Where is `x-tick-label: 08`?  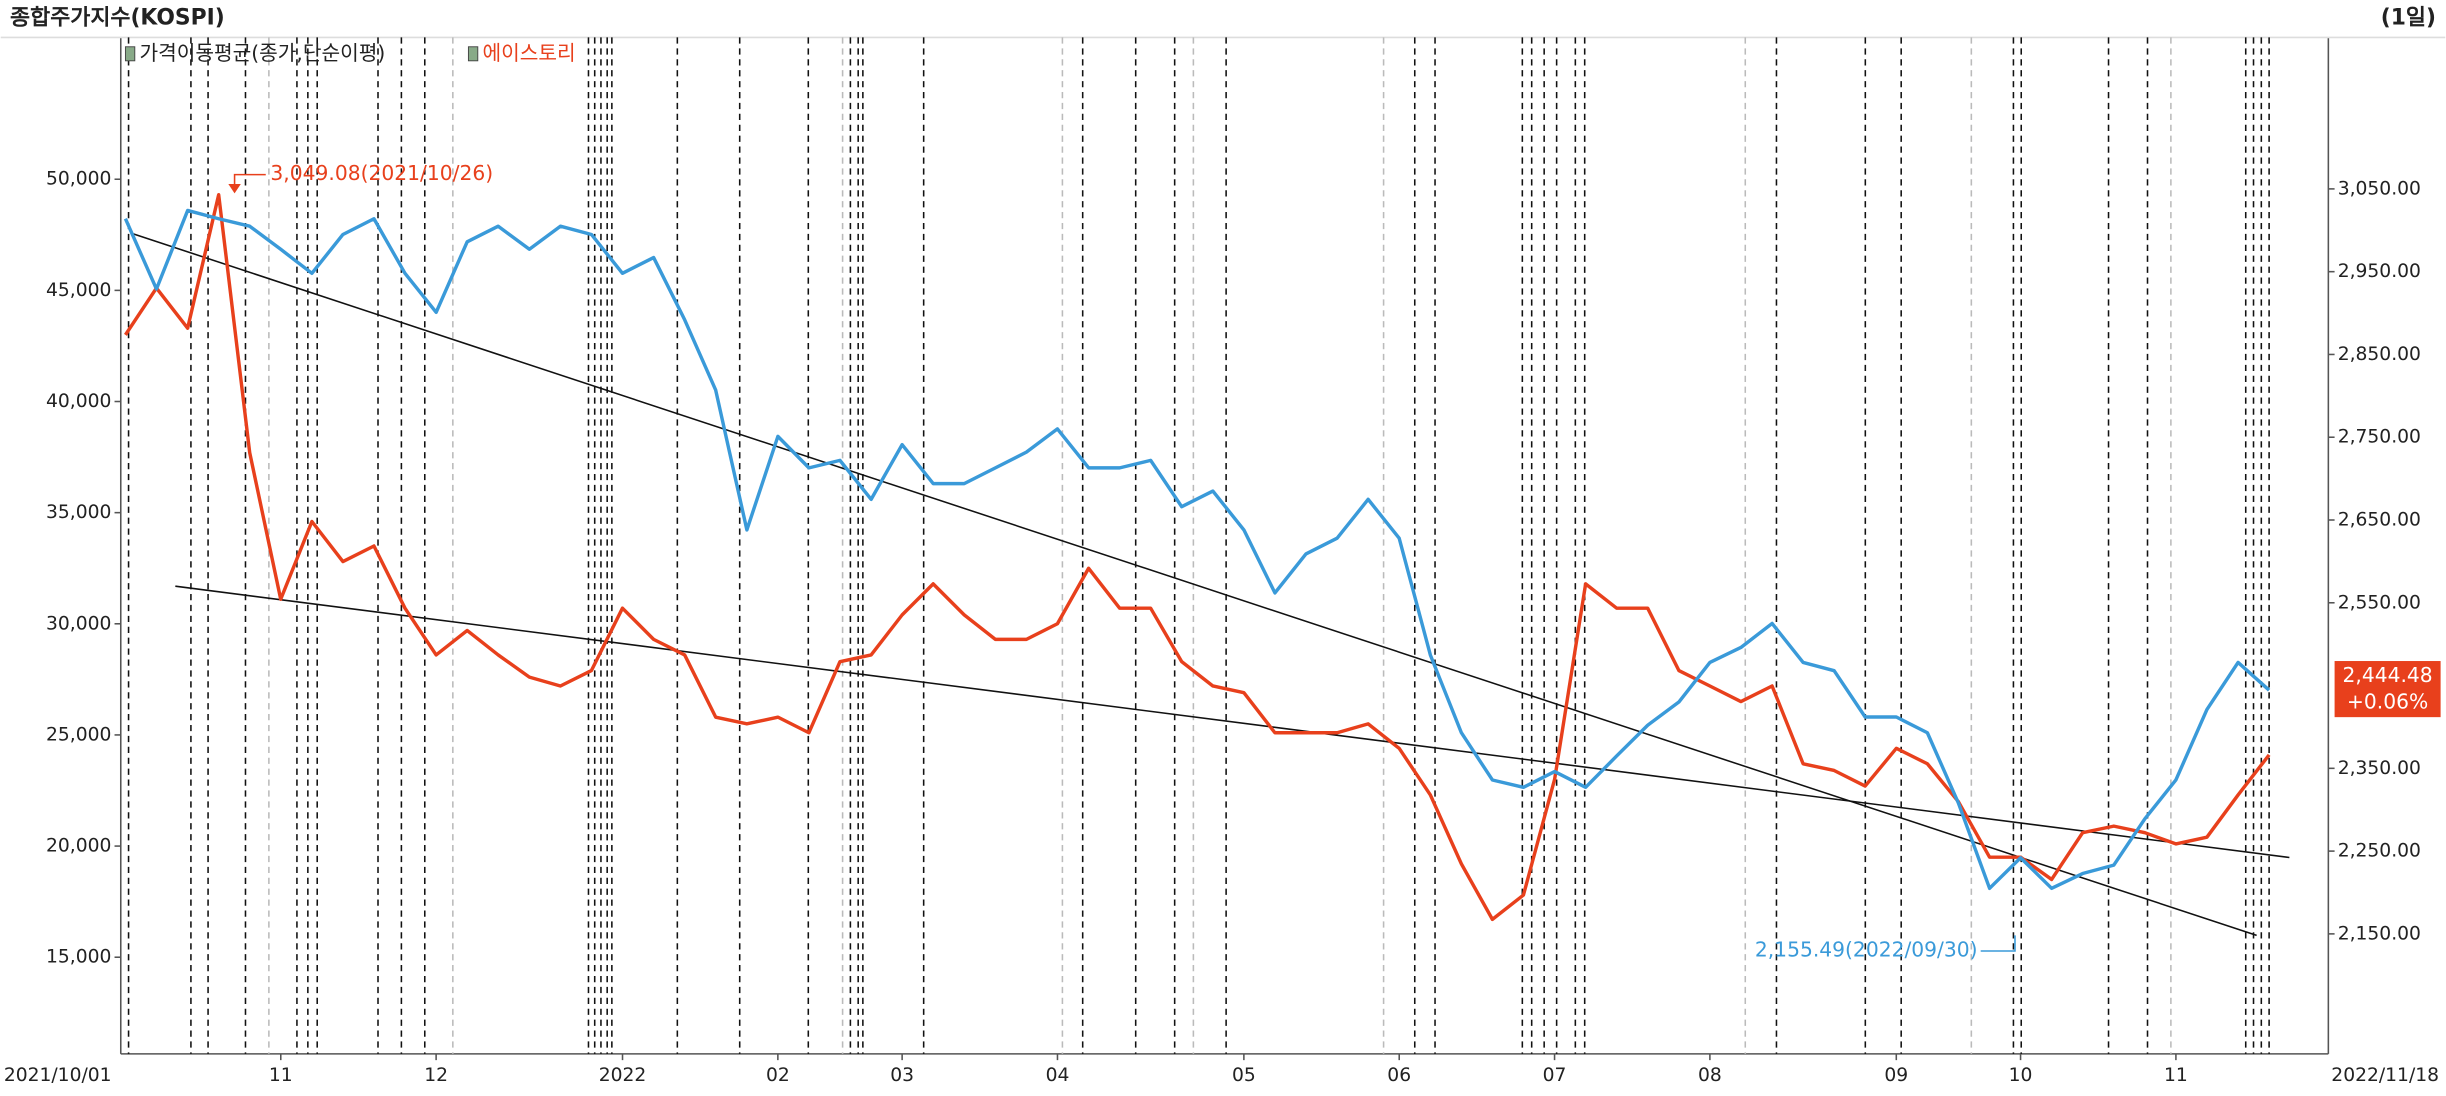 x-tick-label: 08 is located at coordinates (1710, 1075).